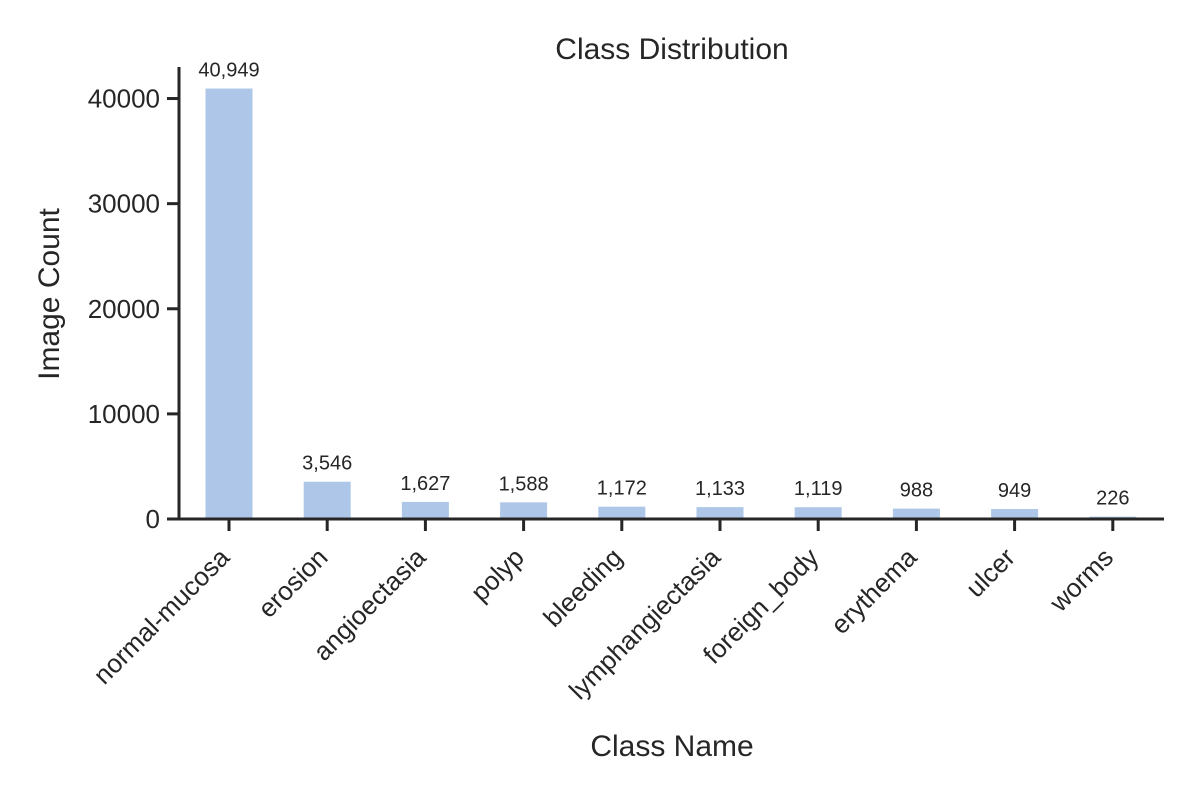  What do you see at coordinates (818, 489) in the screenshot?
I see `bar-value-label-foreign-body: 1,119` at bounding box center [818, 489].